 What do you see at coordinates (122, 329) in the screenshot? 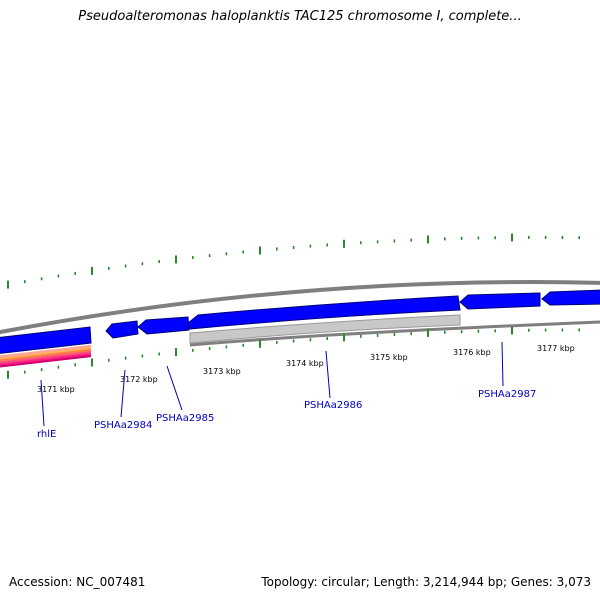
I see `gene-PSHAa2984-arrow` at bounding box center [122, 329].